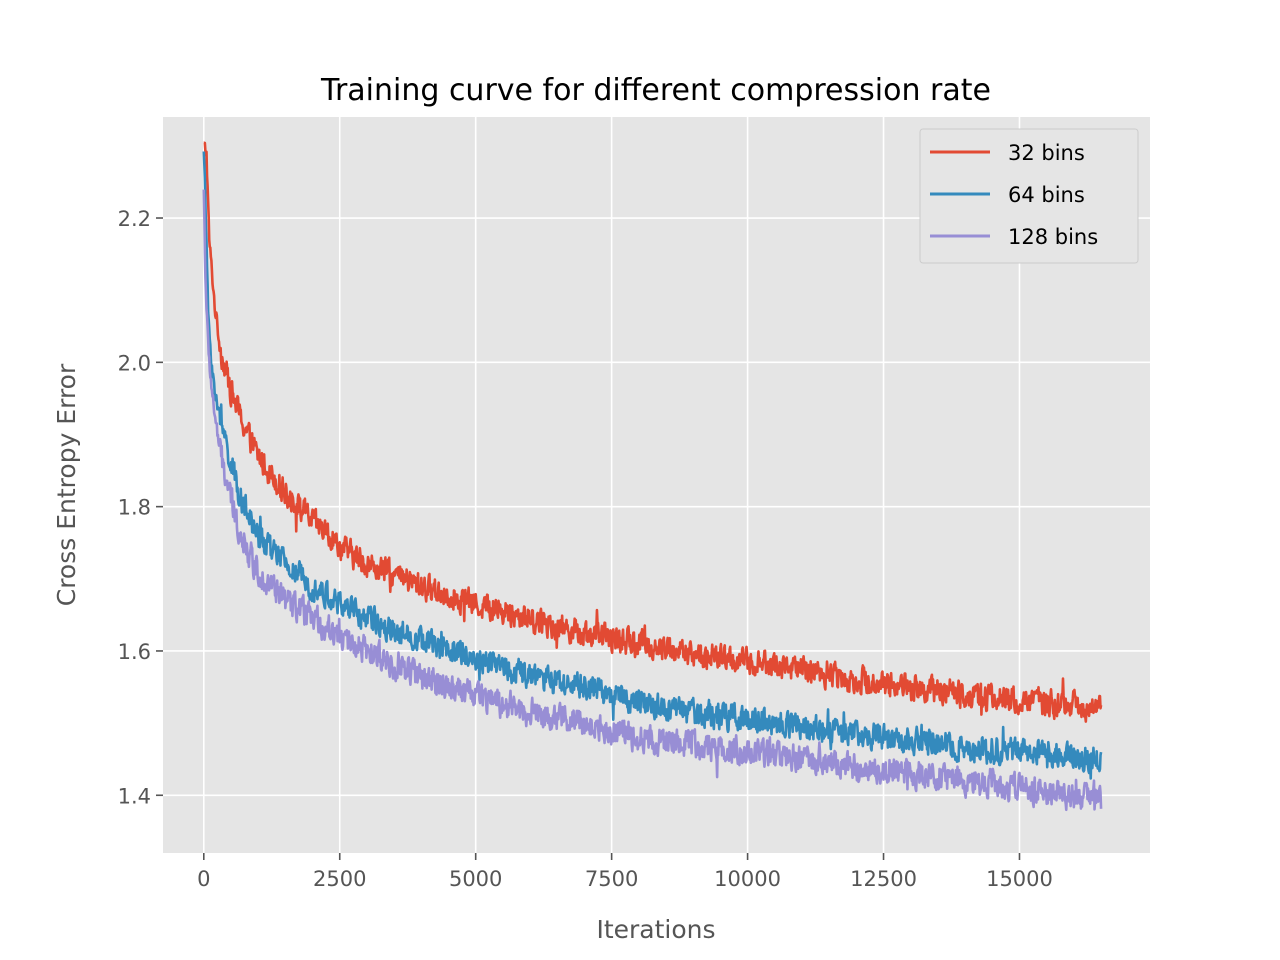  What do you see at coordinates (134, 796) in the screenshot?
I see `y-tick-label: 1.4` at bounding box center [134, 796].